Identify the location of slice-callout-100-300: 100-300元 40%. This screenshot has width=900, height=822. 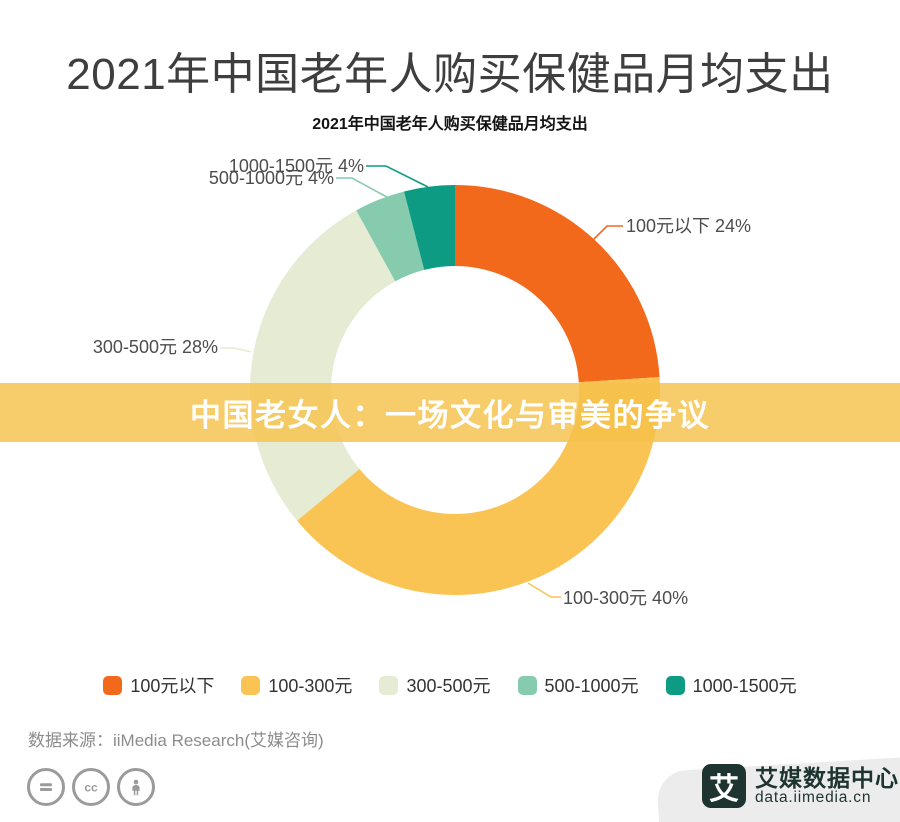
(626, 598).